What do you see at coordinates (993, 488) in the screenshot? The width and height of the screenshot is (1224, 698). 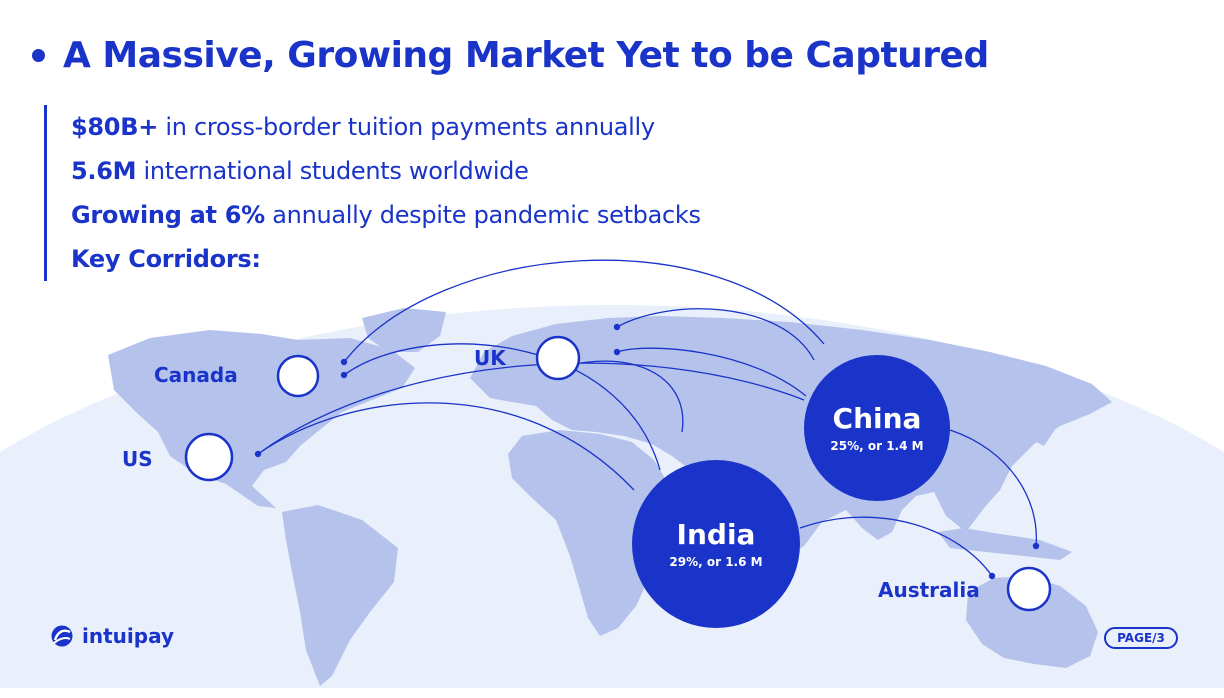 I see `corridor-china-australia` at bounding box center [993, 488].